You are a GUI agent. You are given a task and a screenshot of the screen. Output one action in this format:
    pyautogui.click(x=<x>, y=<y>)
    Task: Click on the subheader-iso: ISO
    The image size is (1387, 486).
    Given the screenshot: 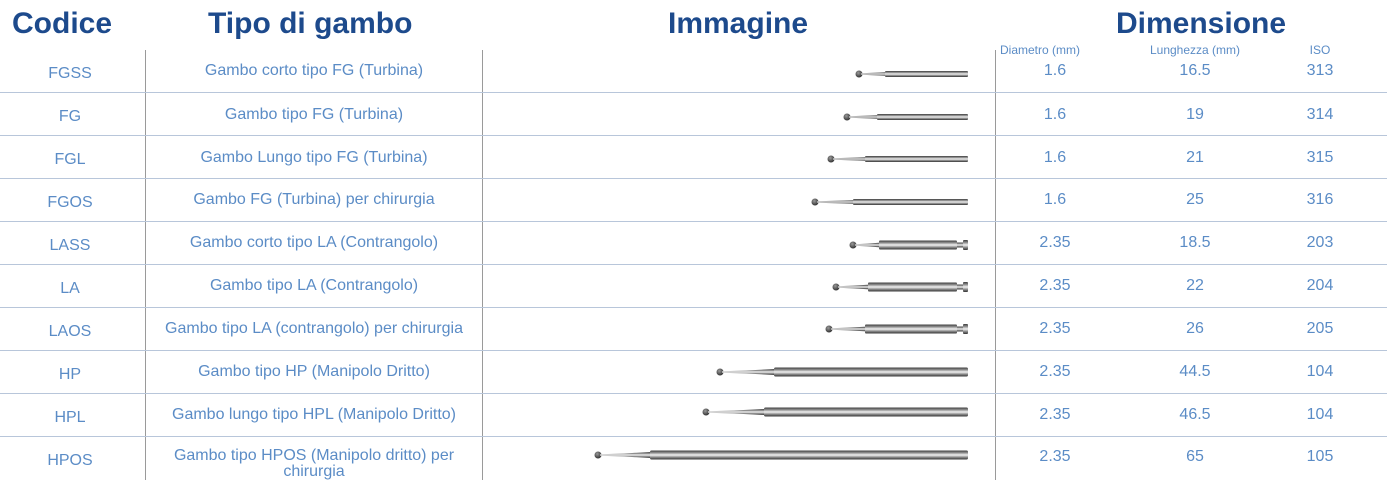 What is the action you would take?
    pyautogui.click(x=1320, y=50)
    